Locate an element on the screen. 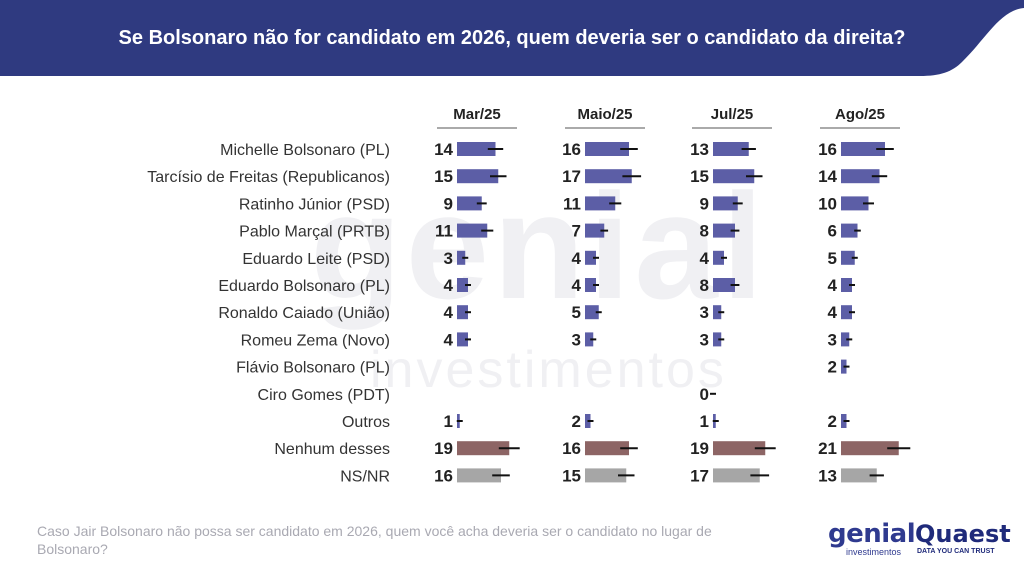 This screenshot has width=1024, height=576. category-label: Romeu Zema (Novo) is located at coordinates (315, 340).